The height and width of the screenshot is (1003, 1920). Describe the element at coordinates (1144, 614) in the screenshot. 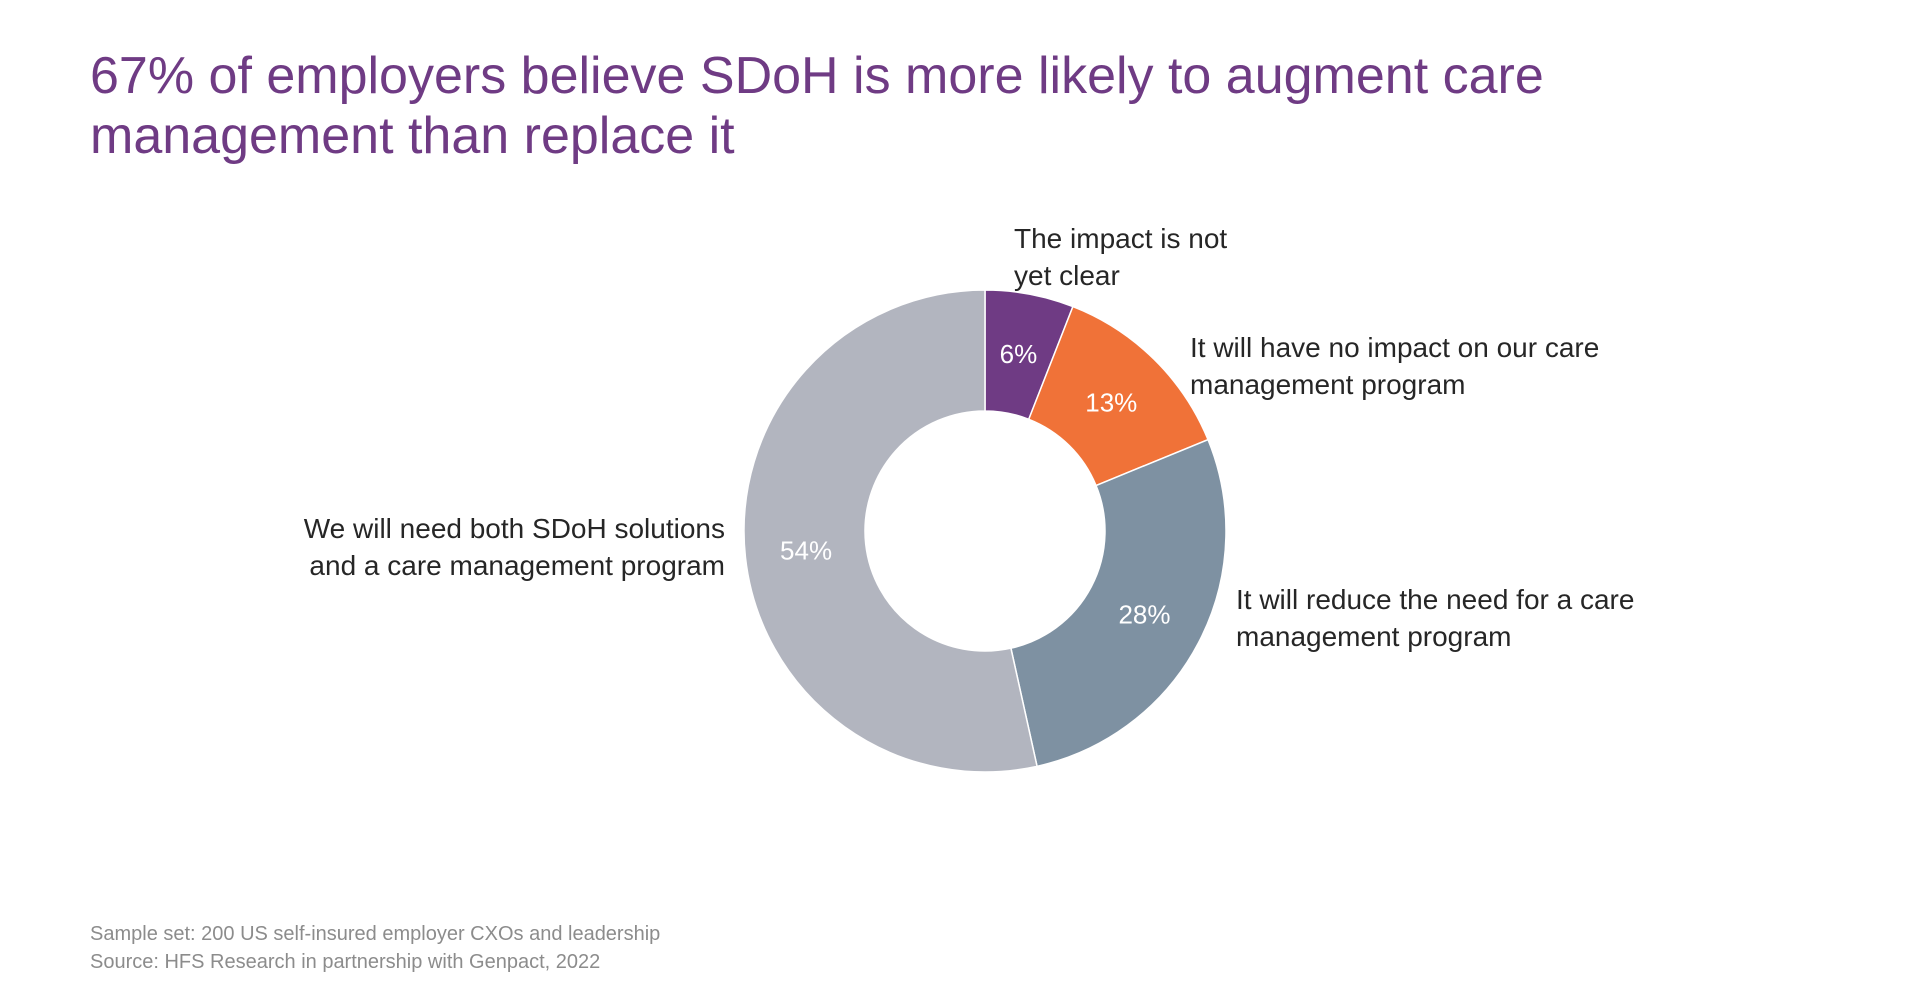

I see `data-label-reduce-need: 28%` at that location.